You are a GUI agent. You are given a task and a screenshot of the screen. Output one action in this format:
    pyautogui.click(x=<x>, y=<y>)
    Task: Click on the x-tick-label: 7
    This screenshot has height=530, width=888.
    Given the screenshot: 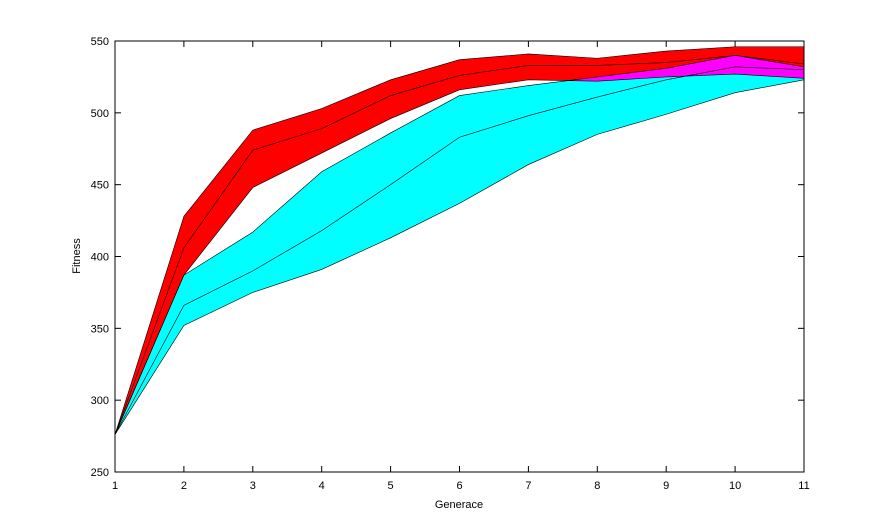 What is the action you would take?
    pyautogui.click(x=528, y=486)
    